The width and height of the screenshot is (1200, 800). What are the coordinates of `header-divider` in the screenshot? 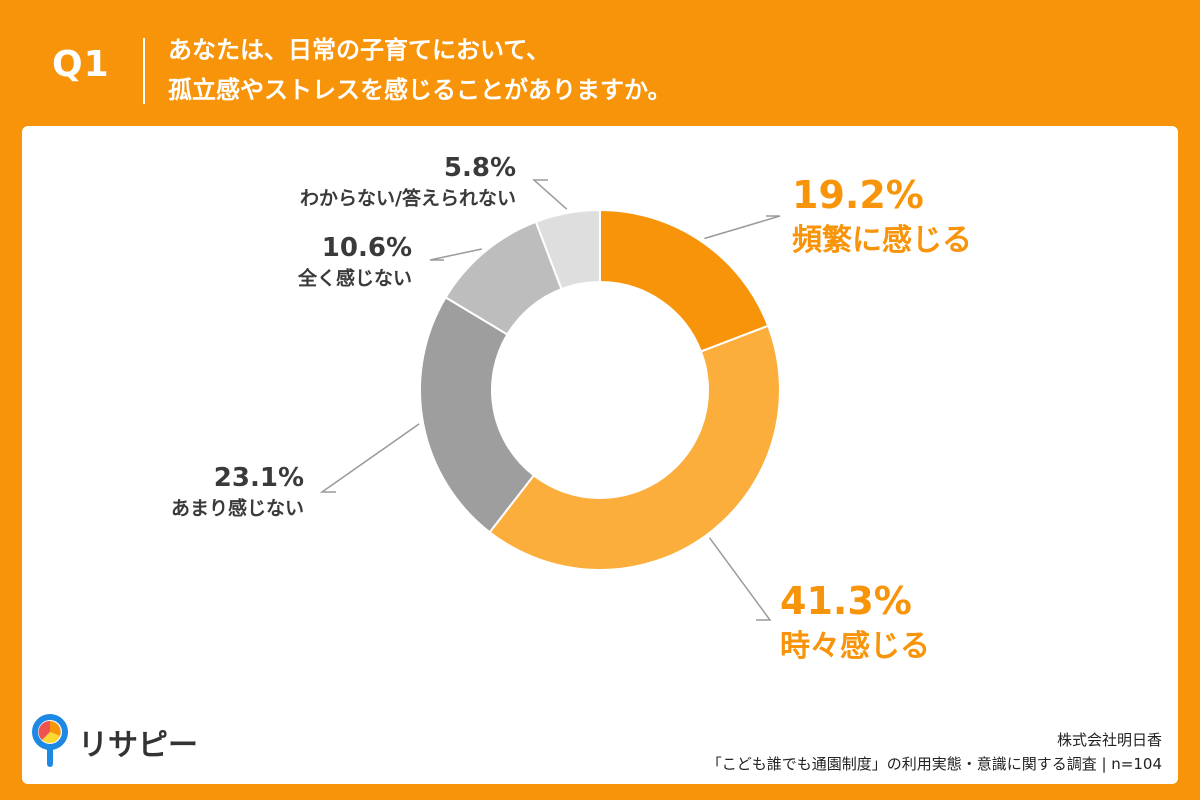 It's located at (144, 71).